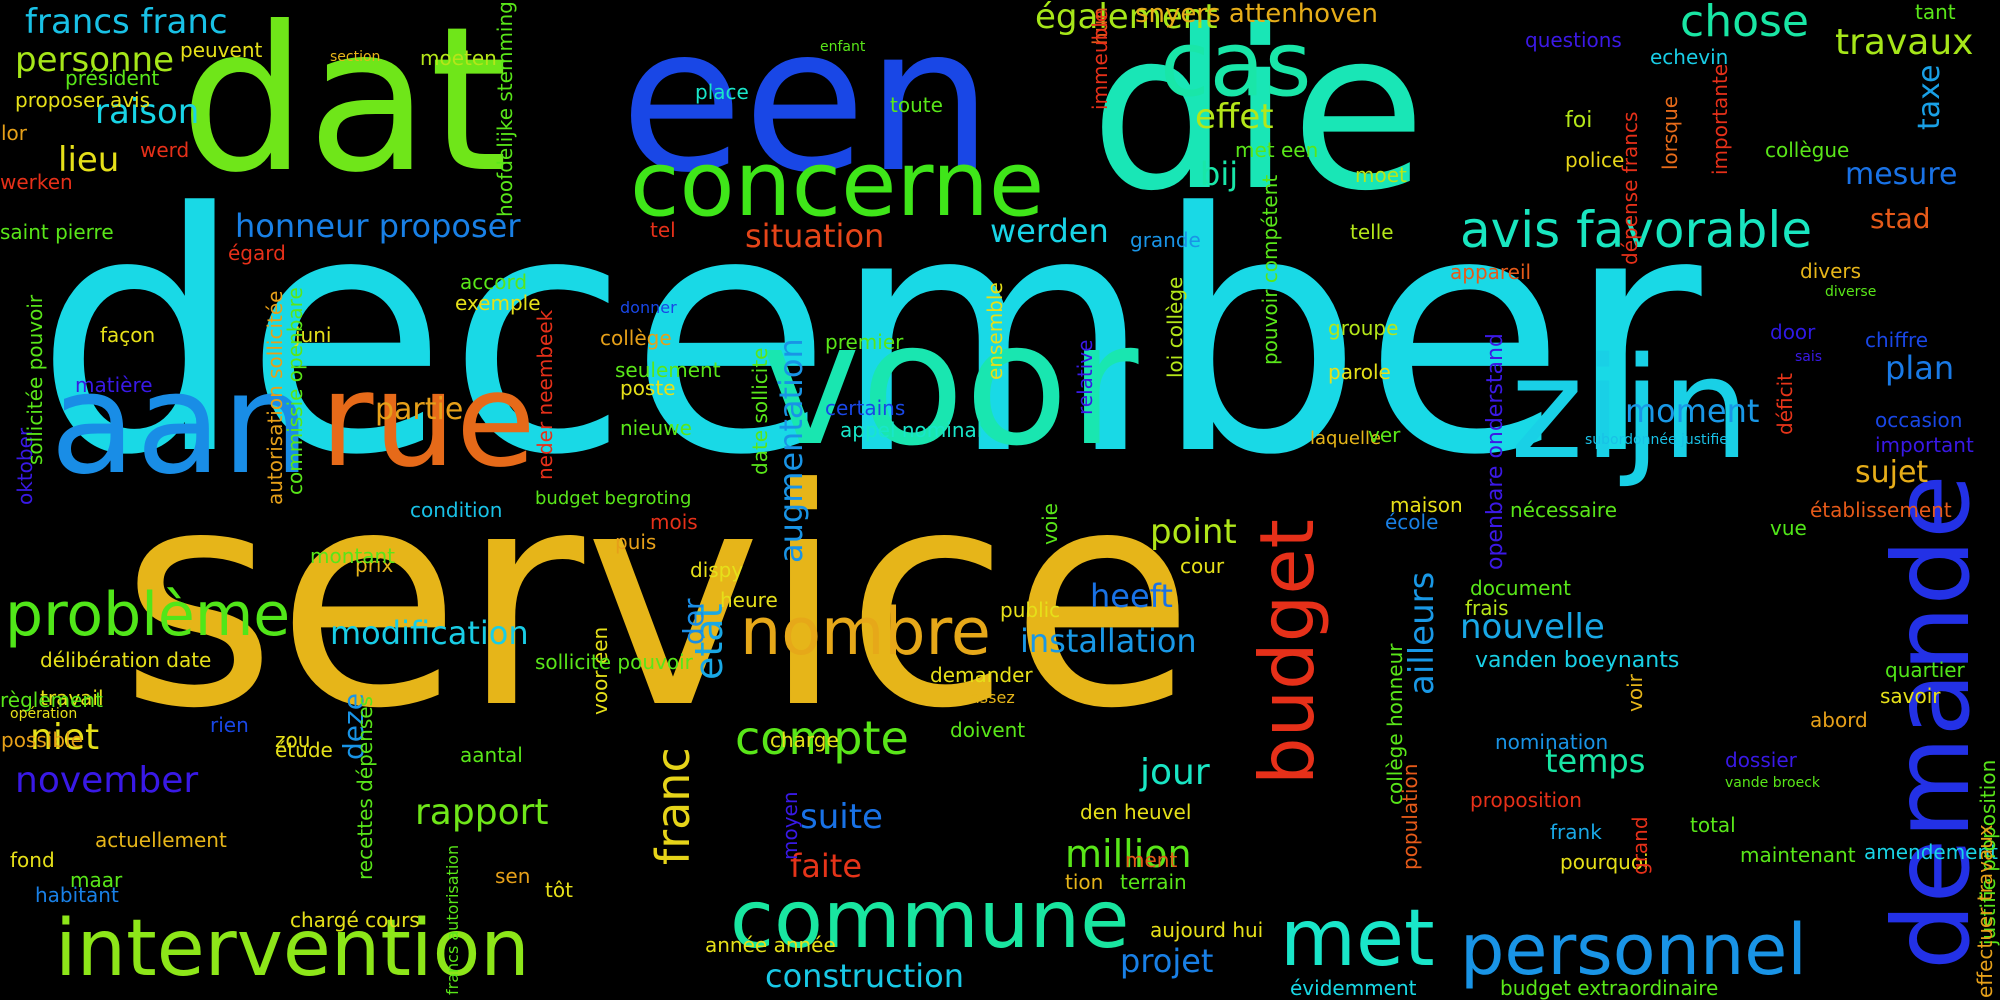  What do you see at coordinates (128, 335) in the screenshot?
I see `word-cloud-word: façon` at bounding box center [128, 335].